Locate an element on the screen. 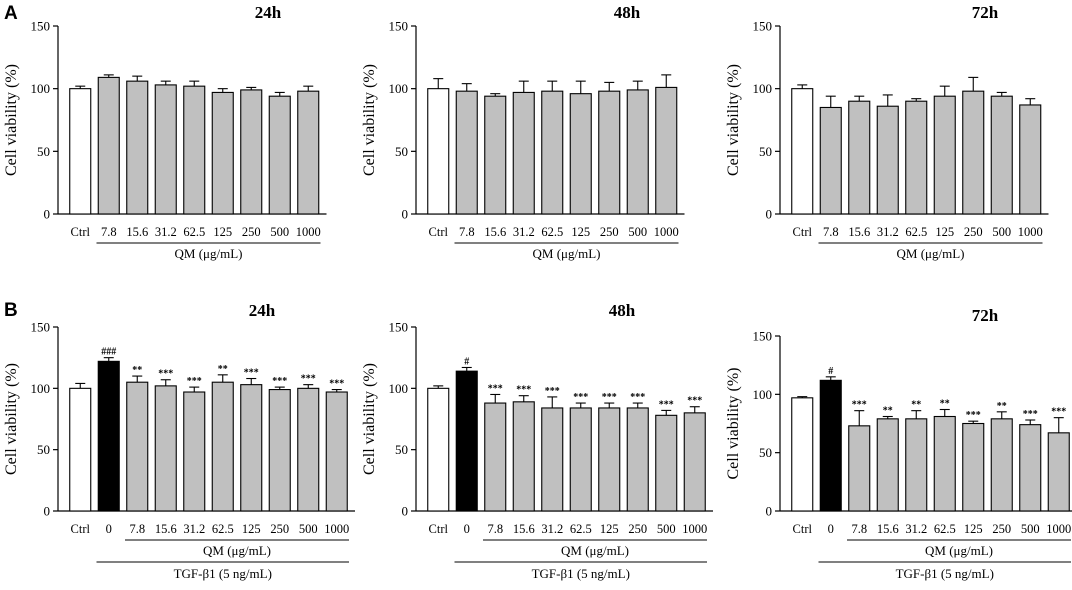 This screenshot has width=1072, height=590. chart-b-72h-ylabel: Cell viability (%) is located at coordinates (733, 424).